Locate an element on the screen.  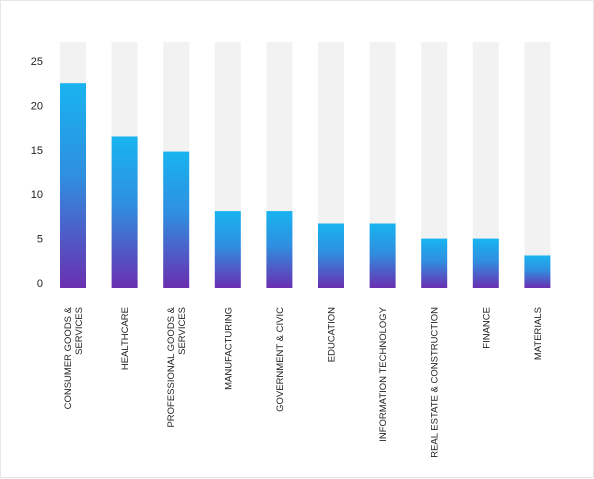
x-tick-label: GOVERNMENT & CIVIC is located at coordinates (280, 359).